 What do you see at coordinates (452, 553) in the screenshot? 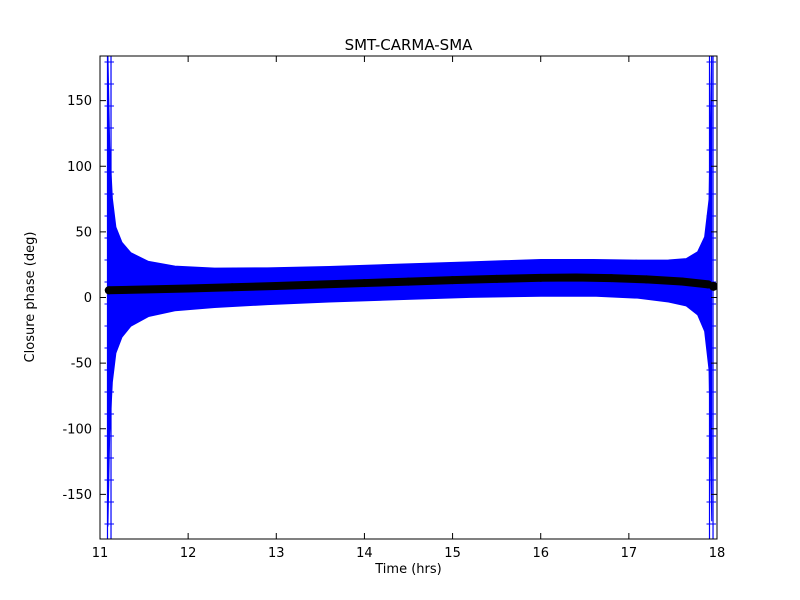
I see `x-tick-label: 15` at bounding box center [452, 553].